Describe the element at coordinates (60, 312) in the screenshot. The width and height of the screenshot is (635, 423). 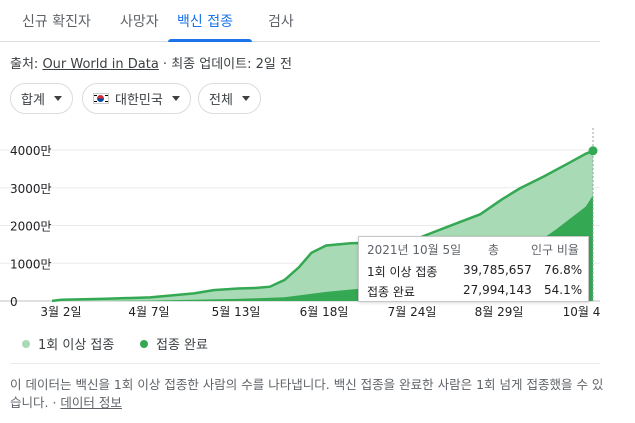
I see `x-tick-label: 3월 2일` at that location.